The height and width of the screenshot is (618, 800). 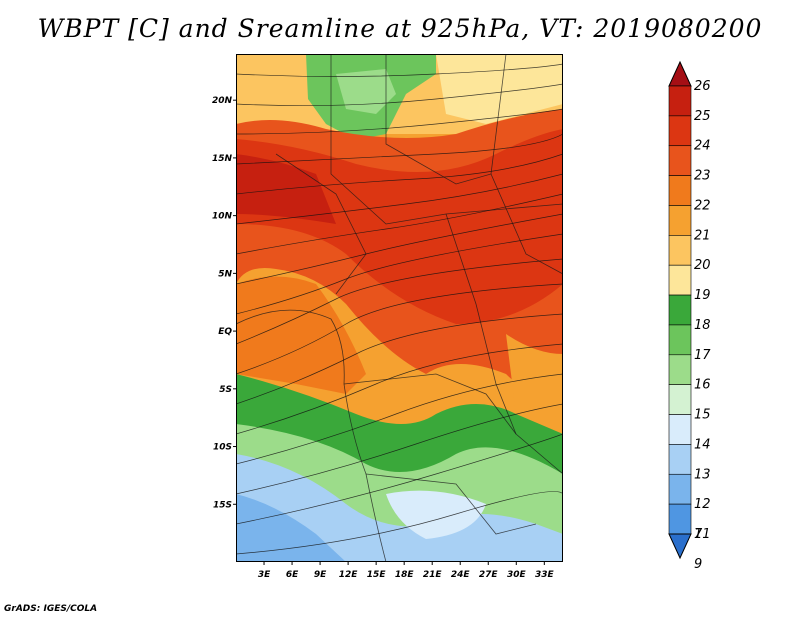 I want to click on colorbar-label: 13, so click(x=702, y=474).